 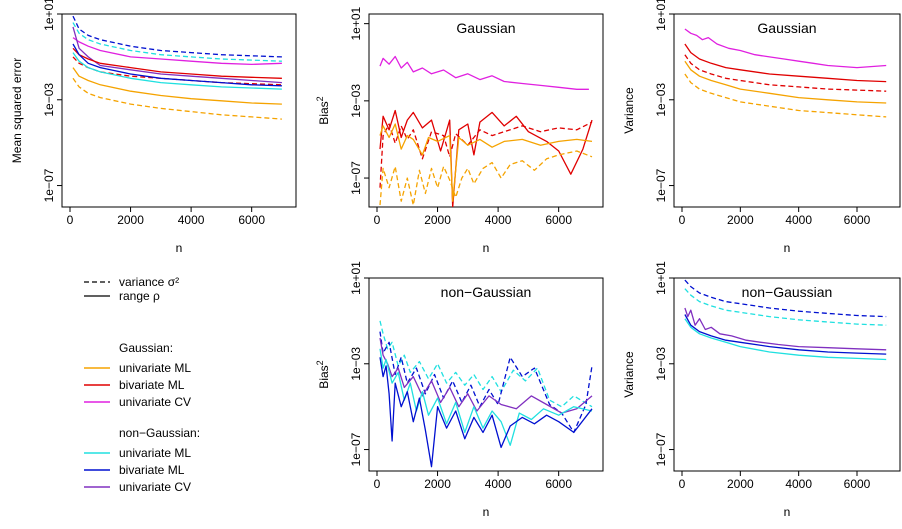 What do you see at coordinates (146, 348) in the screenshot?
I see `legend-group1-title: Gaussian:` at bounding box center [146, 348].